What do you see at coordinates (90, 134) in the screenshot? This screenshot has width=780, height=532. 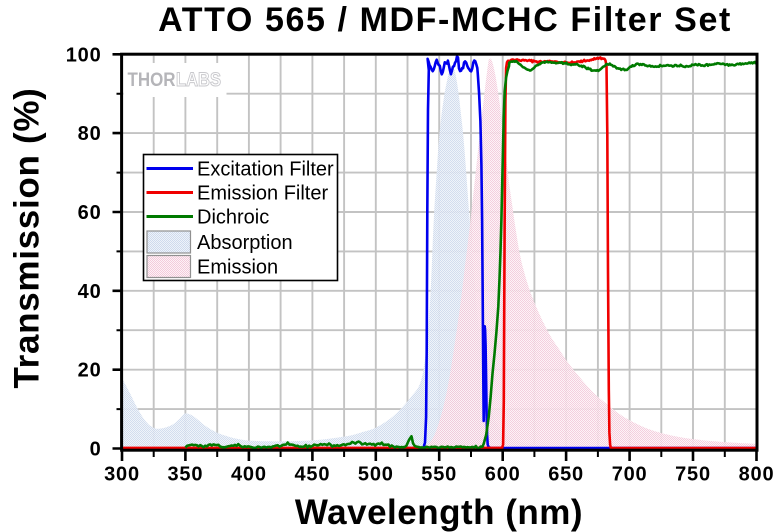 I see `svg-text: 80` at bounding box center [90, 134].